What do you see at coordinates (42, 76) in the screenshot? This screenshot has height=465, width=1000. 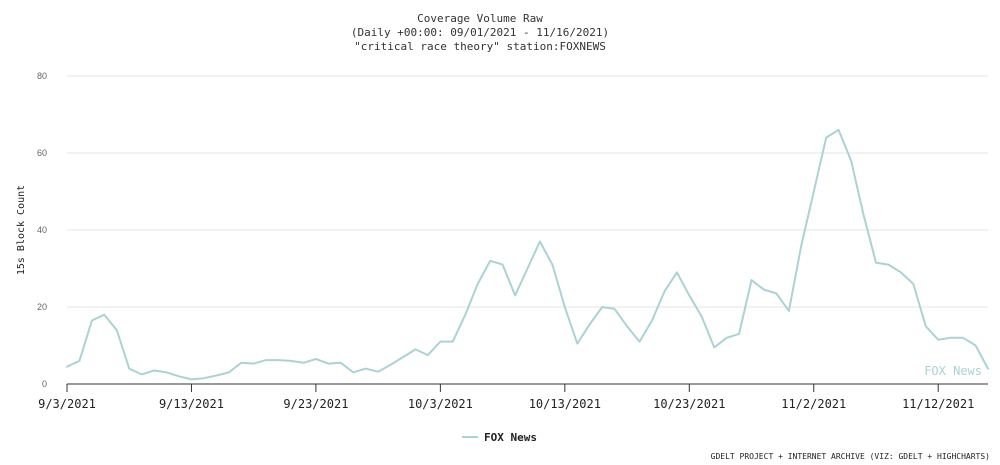 I see `y-tick-label: 80` at bounding box center [42, 76].